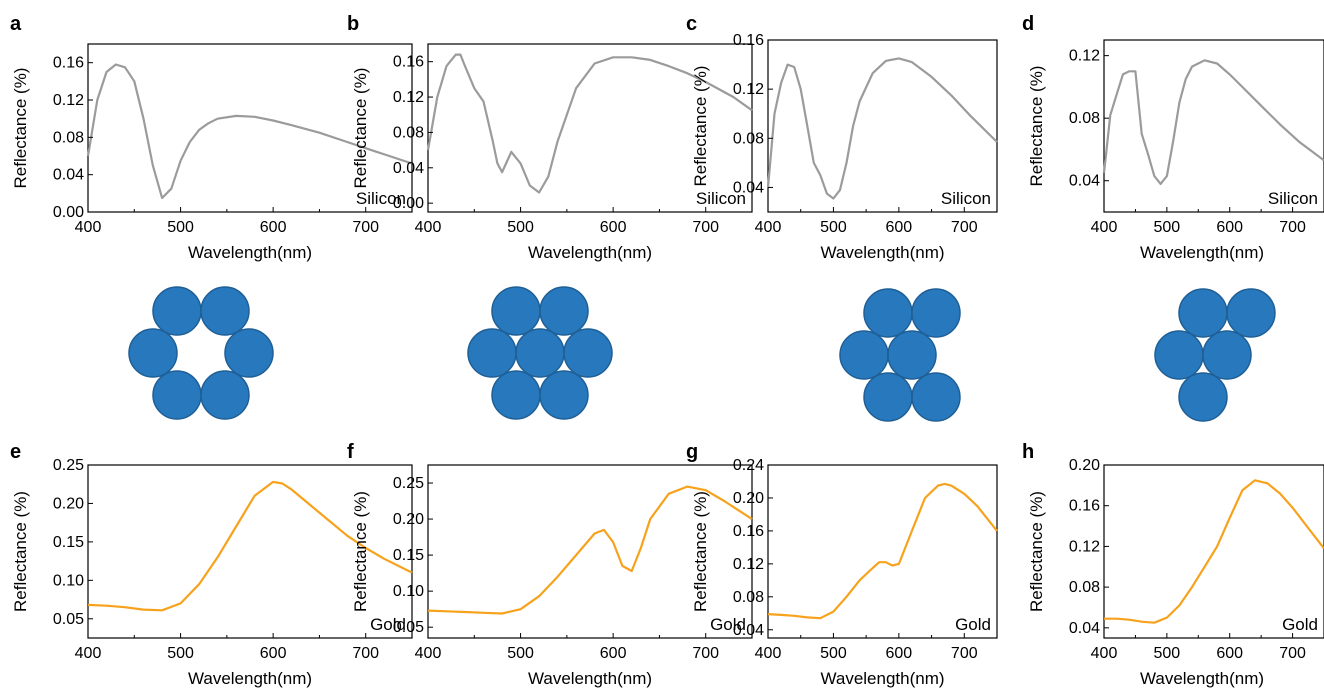 This screenshot has width=1324, height=695. I want to click on particle-arrangement-c, so click(900, 355).